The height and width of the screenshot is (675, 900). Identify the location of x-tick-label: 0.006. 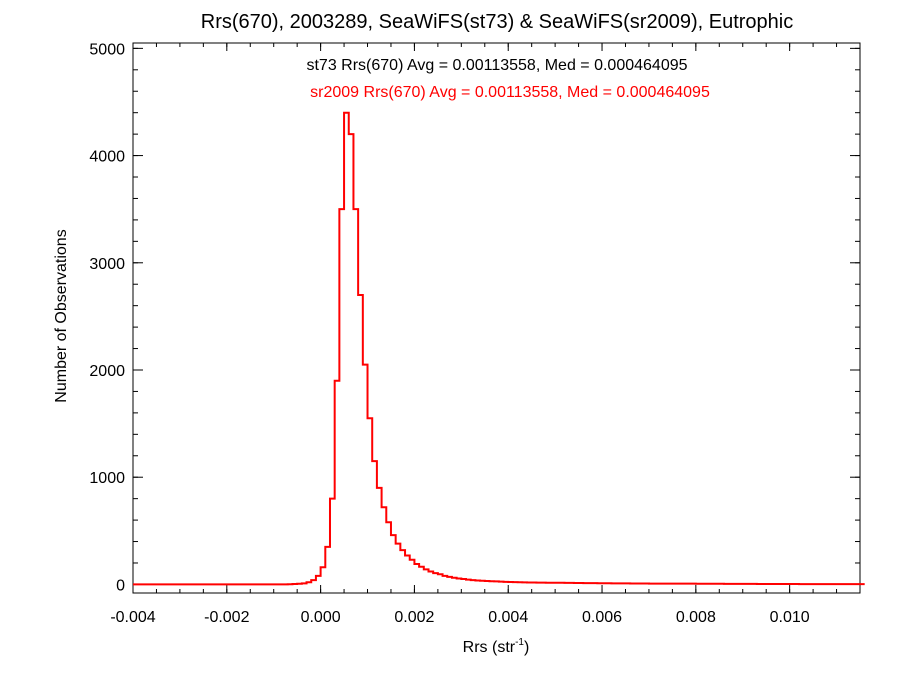
(602, 617).